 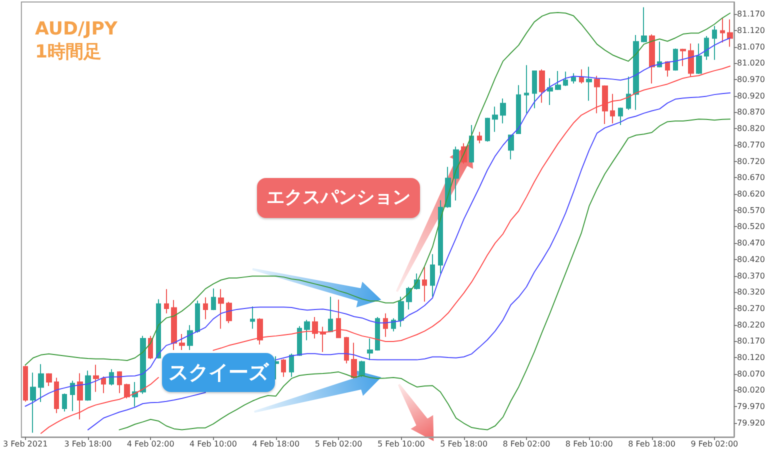 I want to click on x-tick-label: 5 Feb 02:00, so click(x=338, y=444).